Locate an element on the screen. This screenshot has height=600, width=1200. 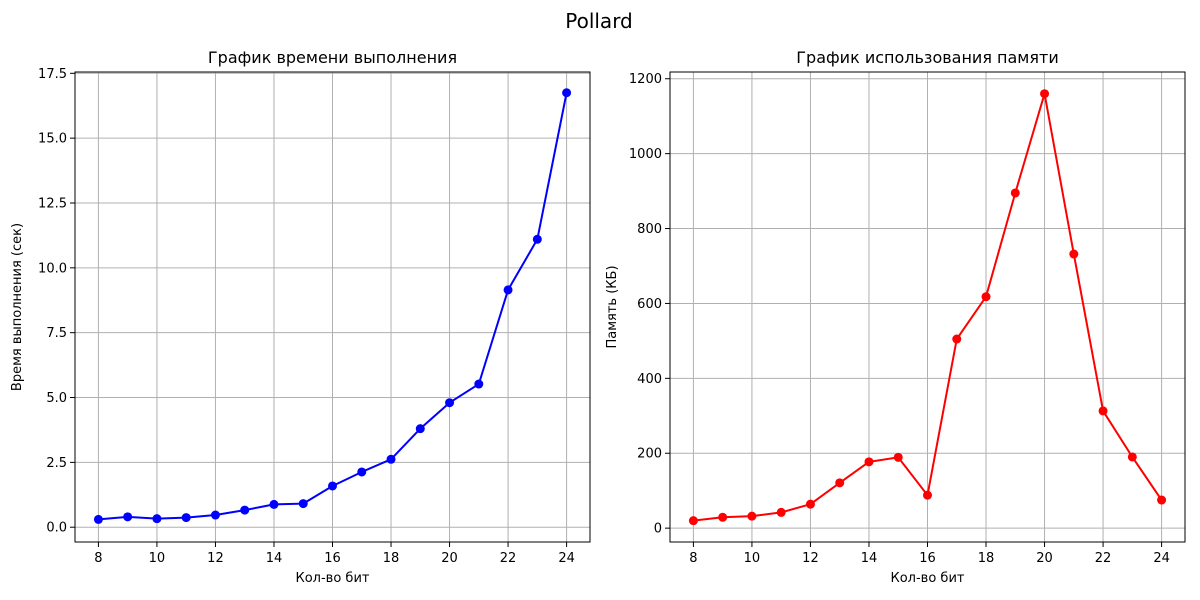
y-tick-label: 5.0 is located at coordinates (56, 398).